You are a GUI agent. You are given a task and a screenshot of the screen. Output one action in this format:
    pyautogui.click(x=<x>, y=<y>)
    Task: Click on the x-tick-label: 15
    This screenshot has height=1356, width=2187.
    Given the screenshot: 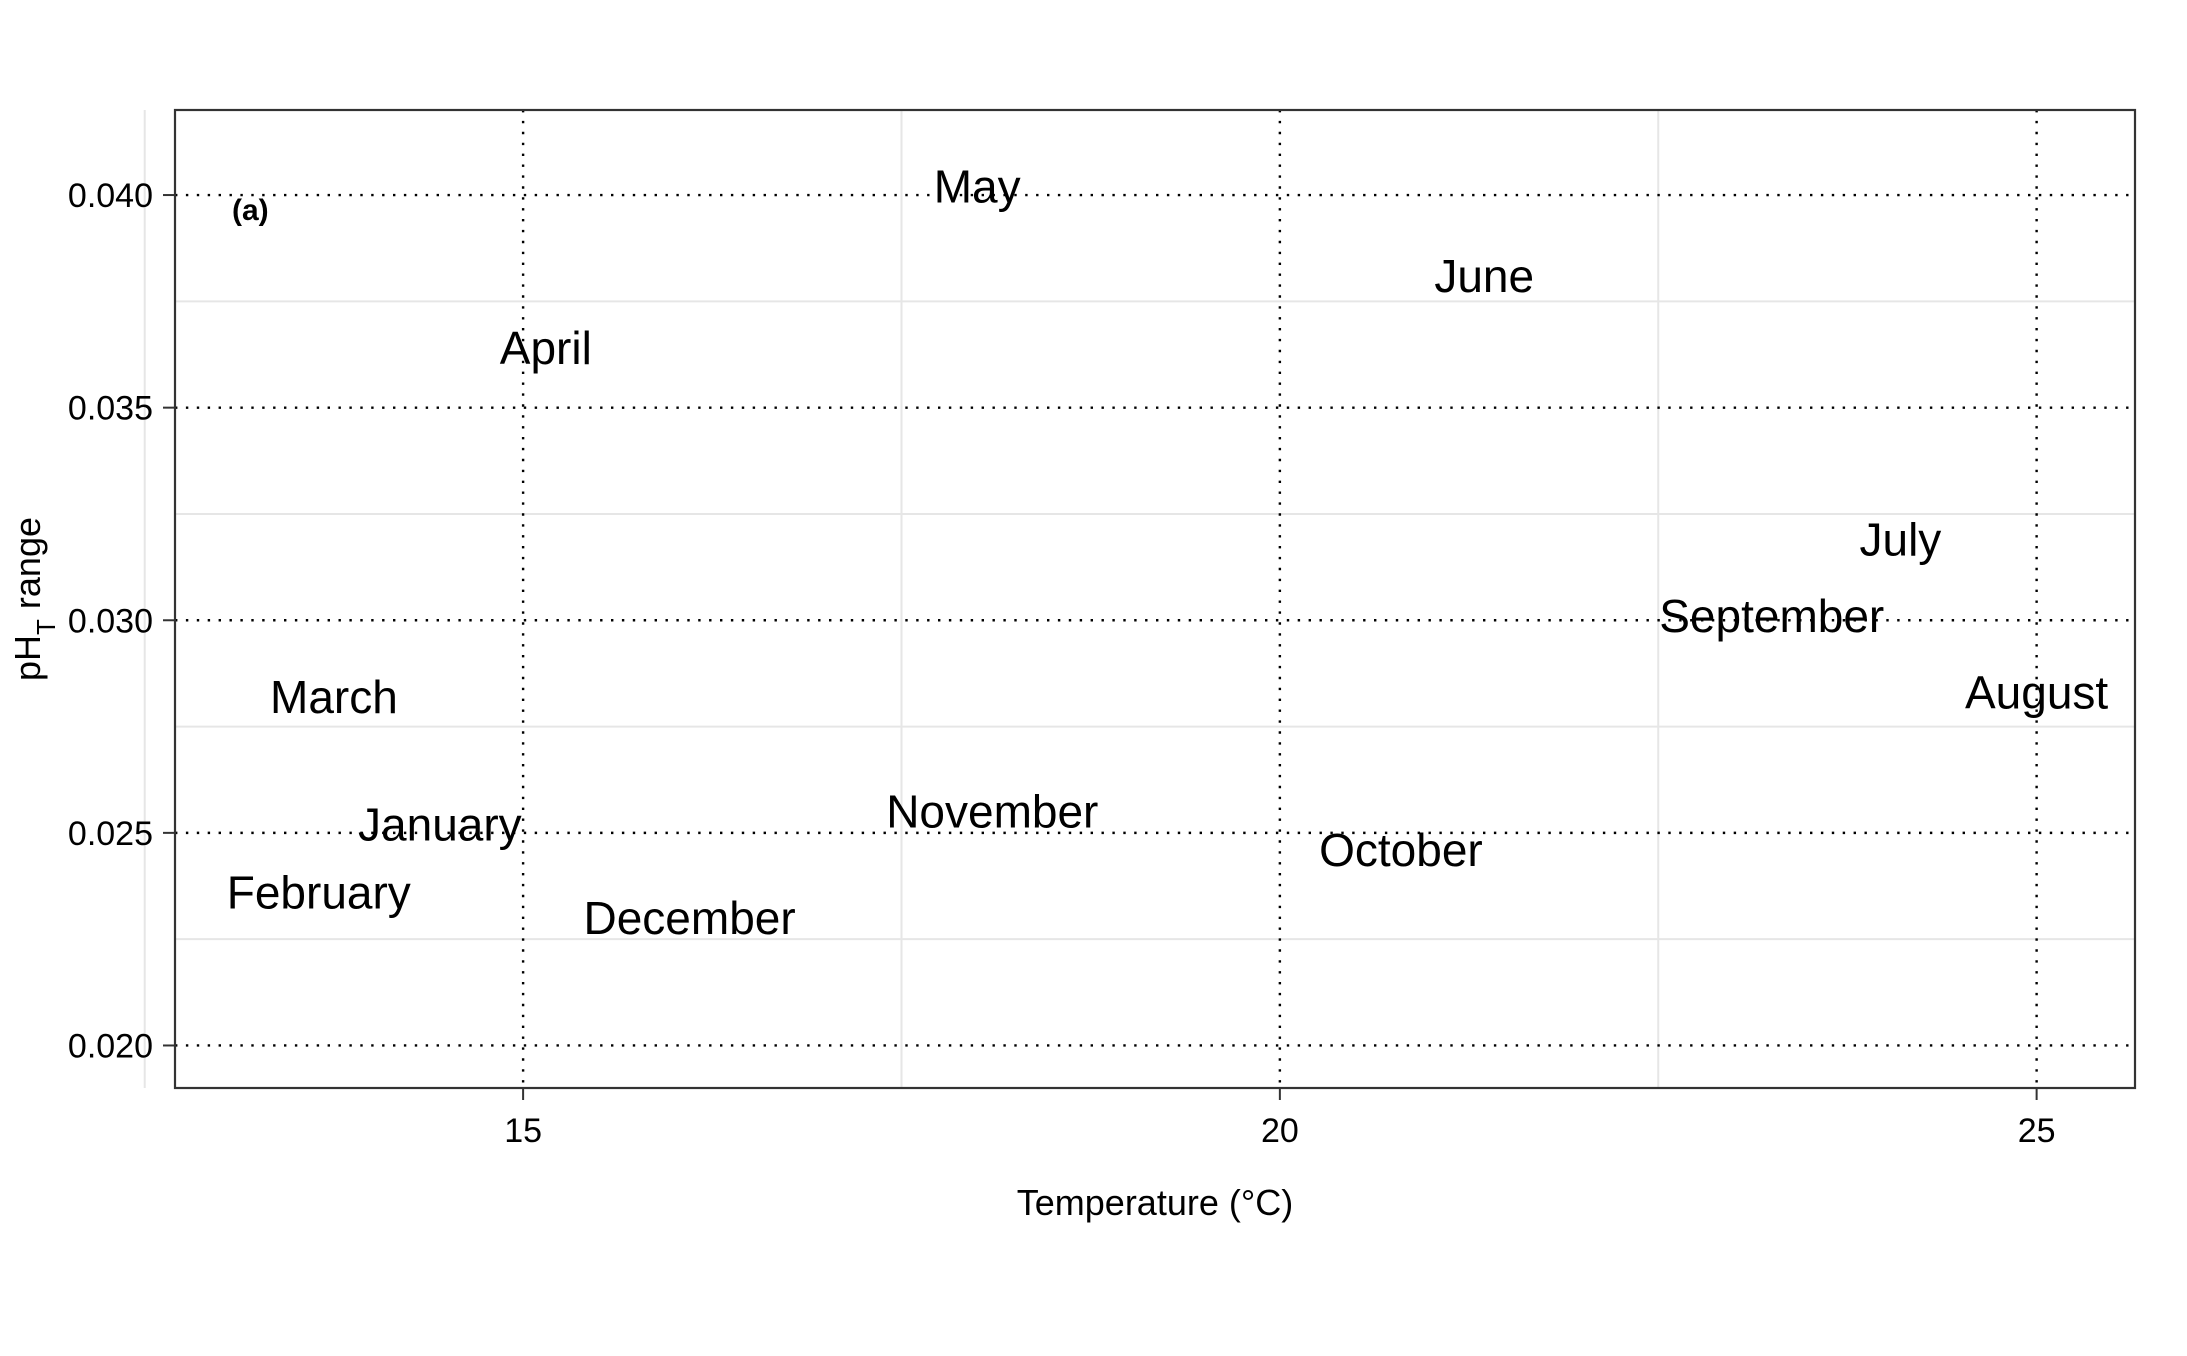 What is the action you would take?
    pyautogui.click(x=523, y=1131)
    